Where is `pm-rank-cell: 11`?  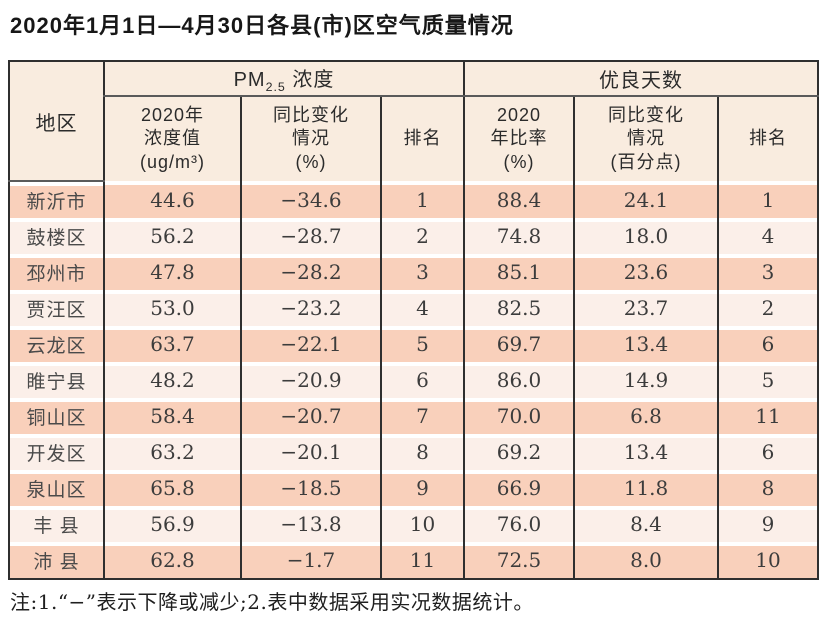
pm-rank-cell: 11 is located at coordinates (422, 560).